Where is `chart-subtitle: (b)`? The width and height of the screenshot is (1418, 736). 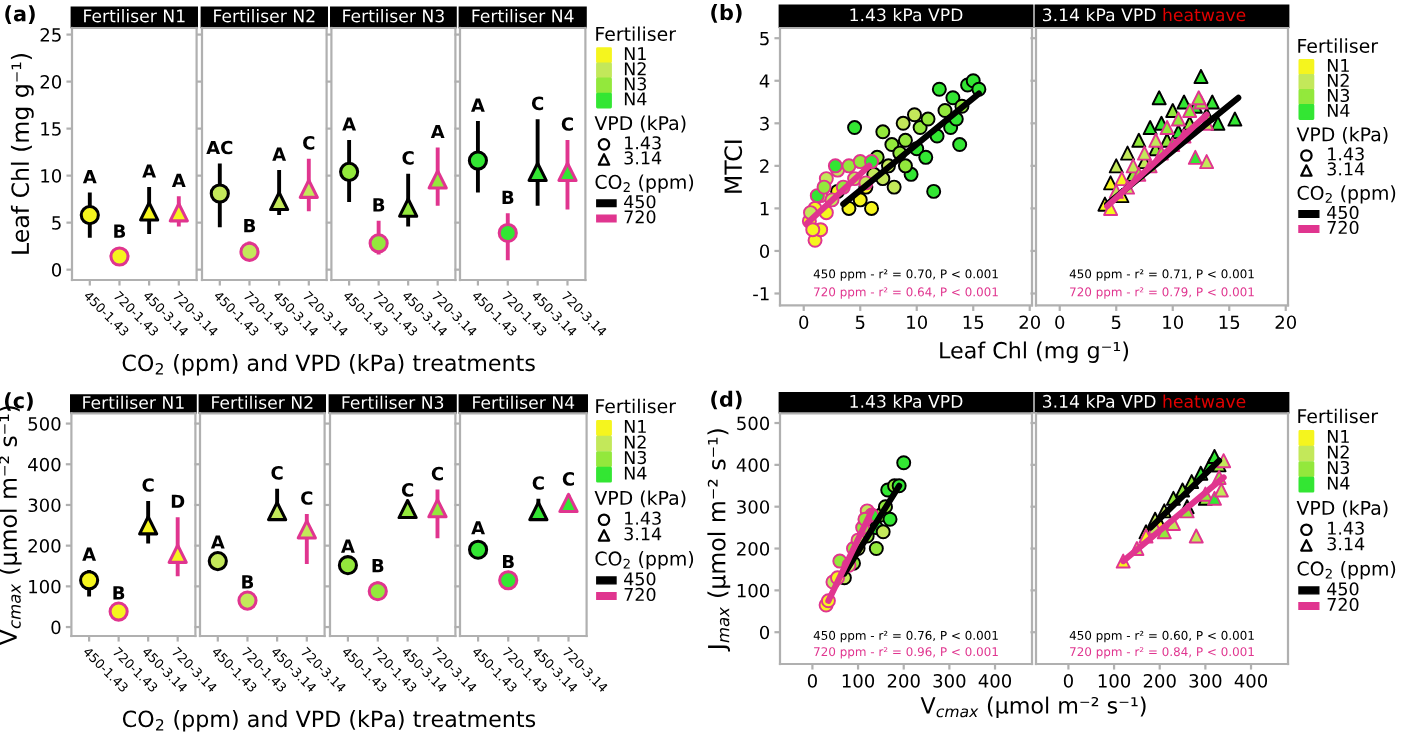
chart-subtitle: (b) is located at coordinates (726, 13).